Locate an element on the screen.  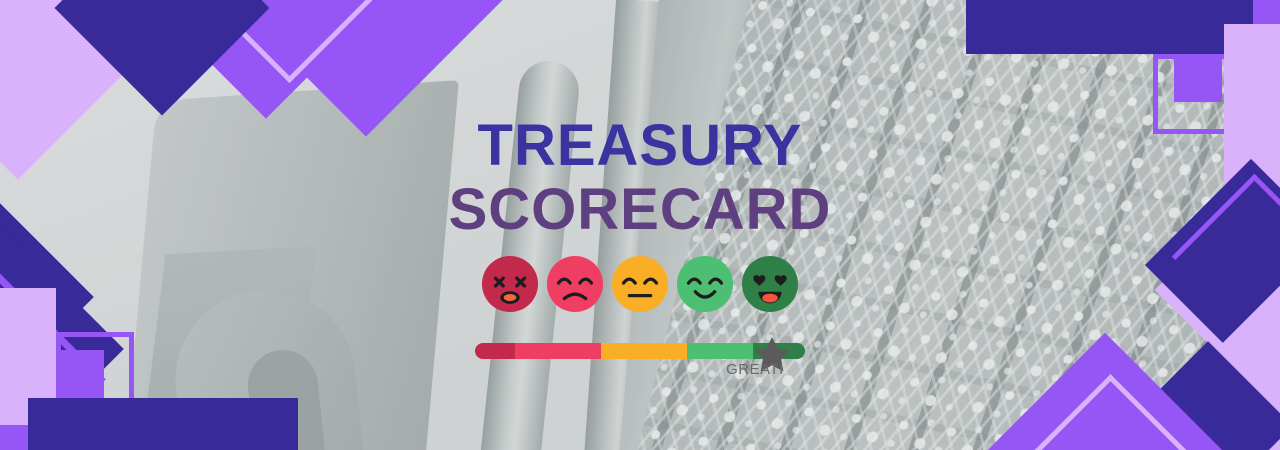
segment-terrible is located at coordinates (495, 350).